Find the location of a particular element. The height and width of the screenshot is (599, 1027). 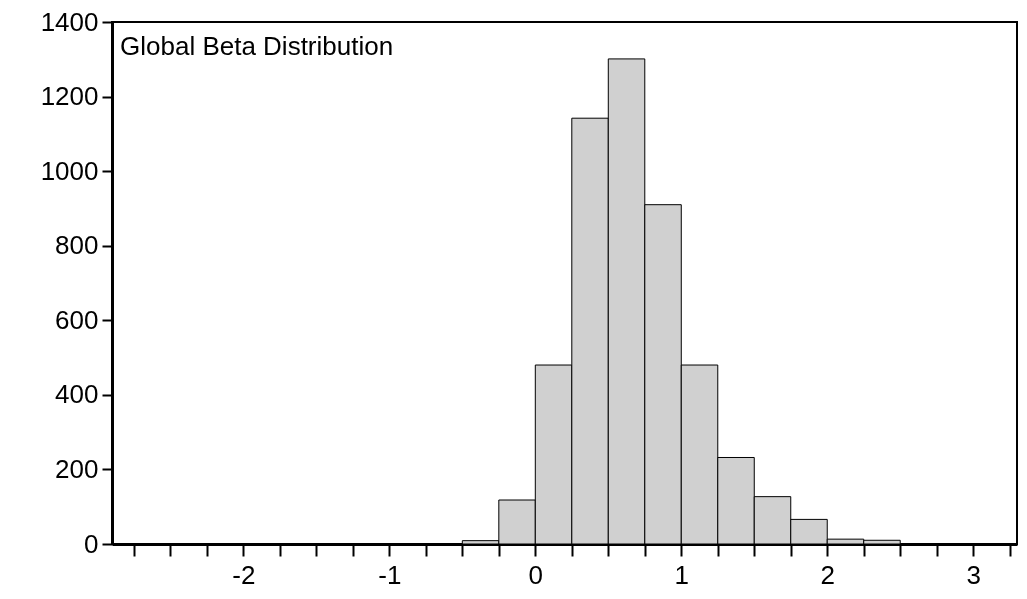

y-tick-label: 0 is located at coordinates (91, 543).